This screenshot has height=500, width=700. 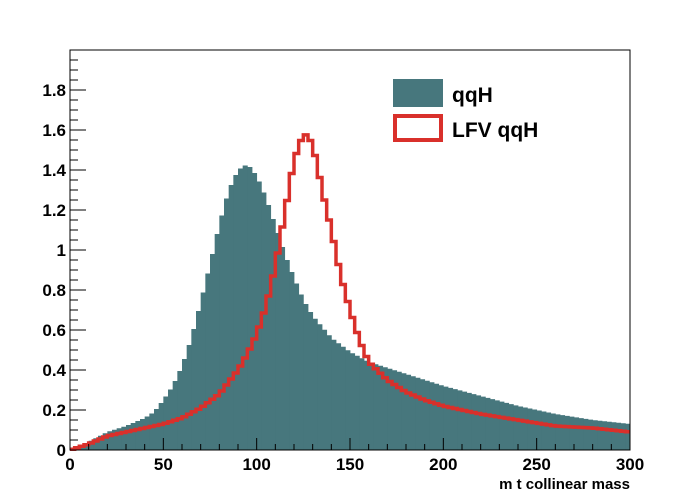 What do you see at coordinates (163, 464) in the screenshot?
I see `x-tick-label: 50` at bounding box center [163, 464].